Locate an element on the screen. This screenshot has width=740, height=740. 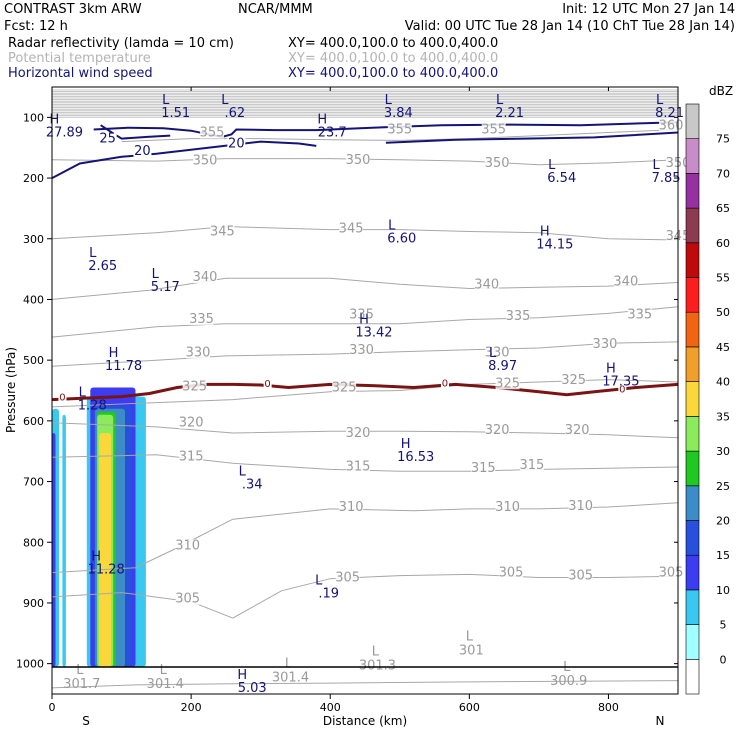
wind-extremum-marker: H is located at coordinates (611, 368).